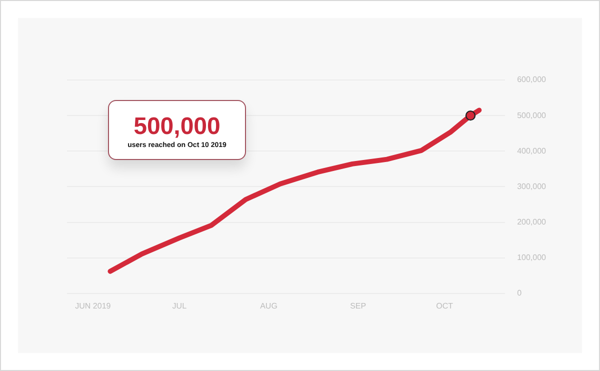  What do you see at coordinates (445, 305) in the screenshot?
I see `x-tick-label: OCT` at bounding box center [445, 305].